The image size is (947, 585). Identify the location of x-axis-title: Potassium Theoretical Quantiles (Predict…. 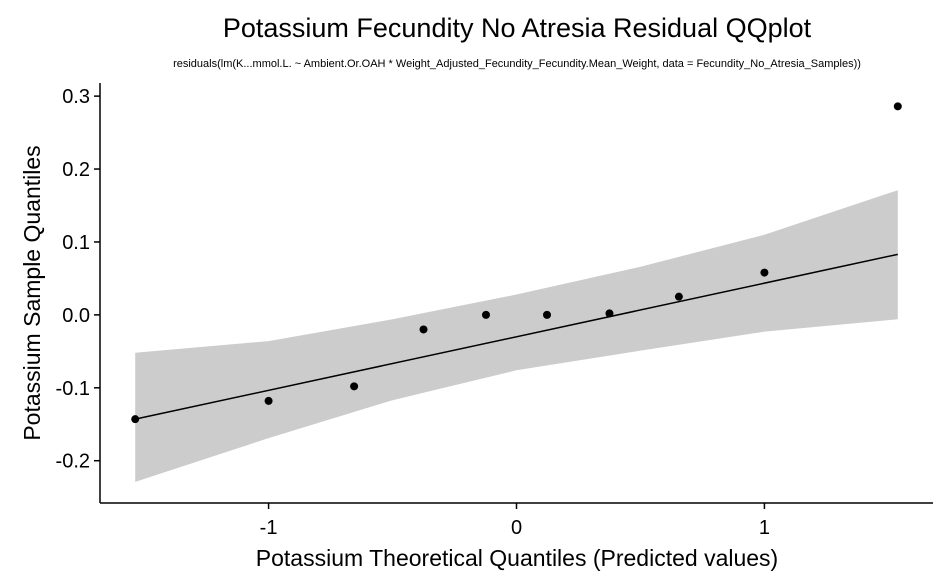
(517, 558).